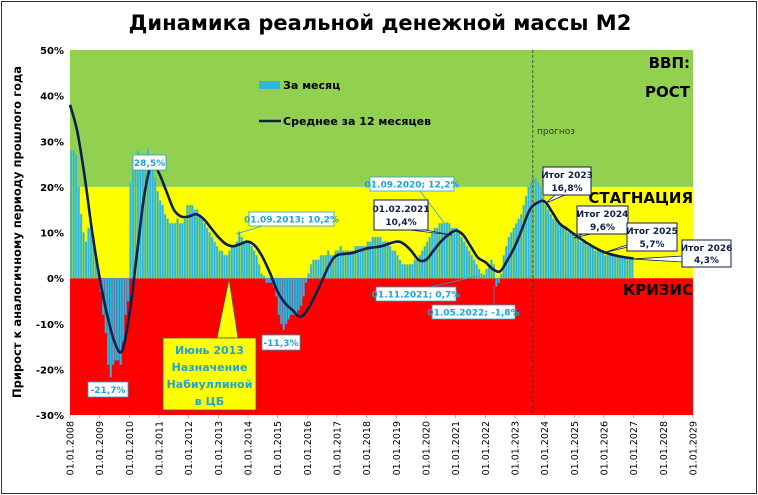 This screenshot has height=495, width=758. I want to click on svg-text: Набиуллиной, so click(210, 384).